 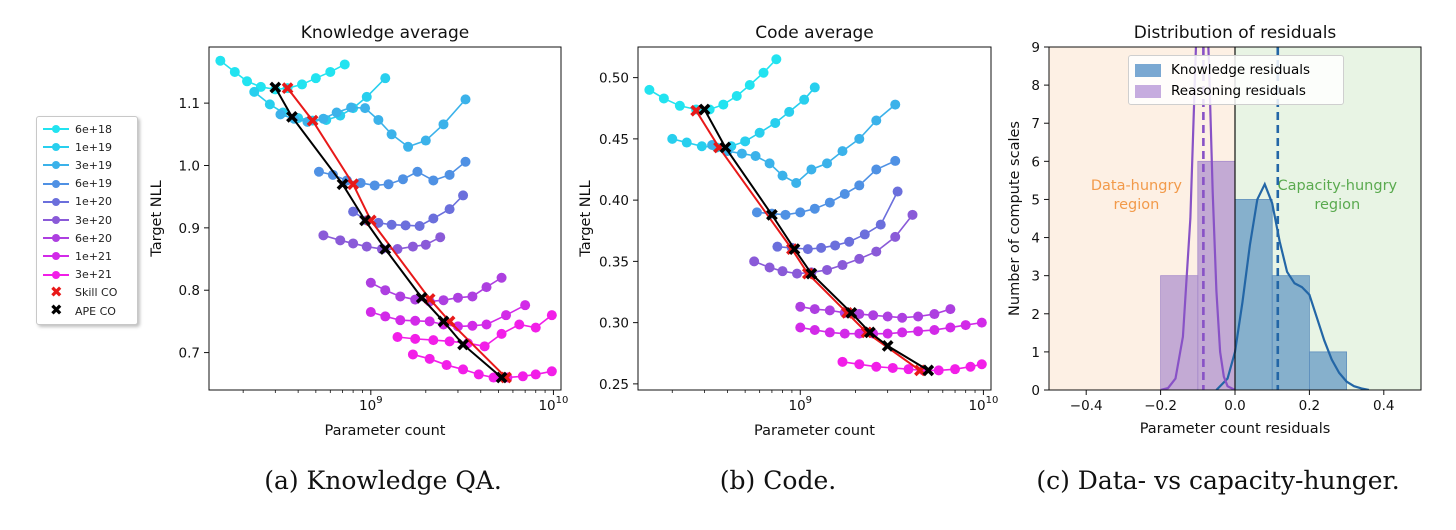 I want to click on y-tick-label: 0.8, so click(x=189, y=291).